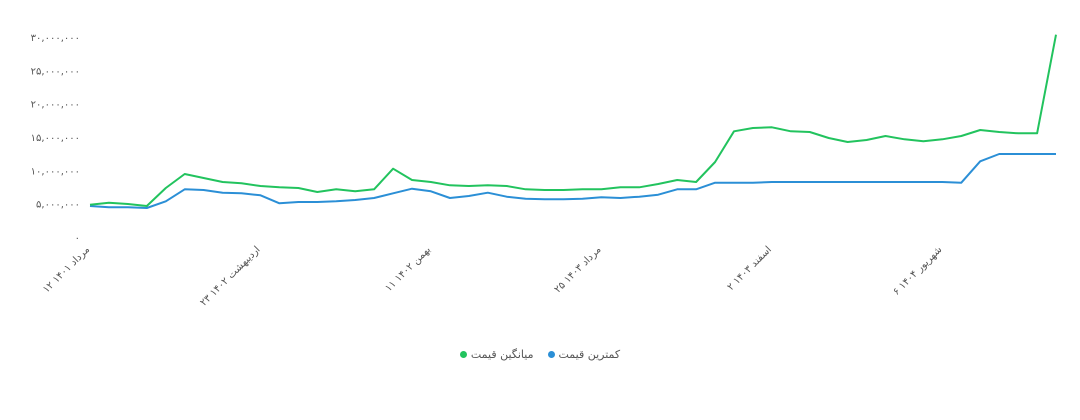 The width and height of the screenshot is (1080, 420). What do you see at coordinates (917, 270) in the screenshot?
I see `x-tick-label: ۶ شهریور ۱۴۰۴` at bounding box center [917, 270].